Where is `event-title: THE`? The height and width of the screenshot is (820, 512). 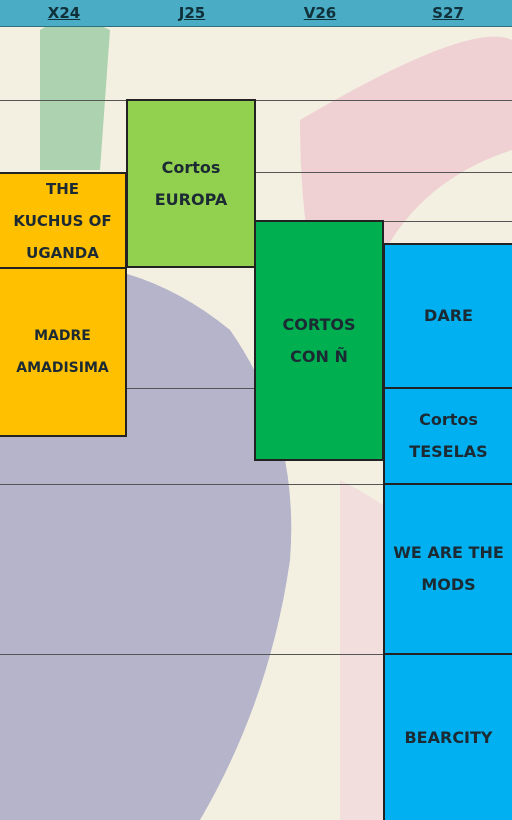
event-title: THE is located at coordinates (62, 188).